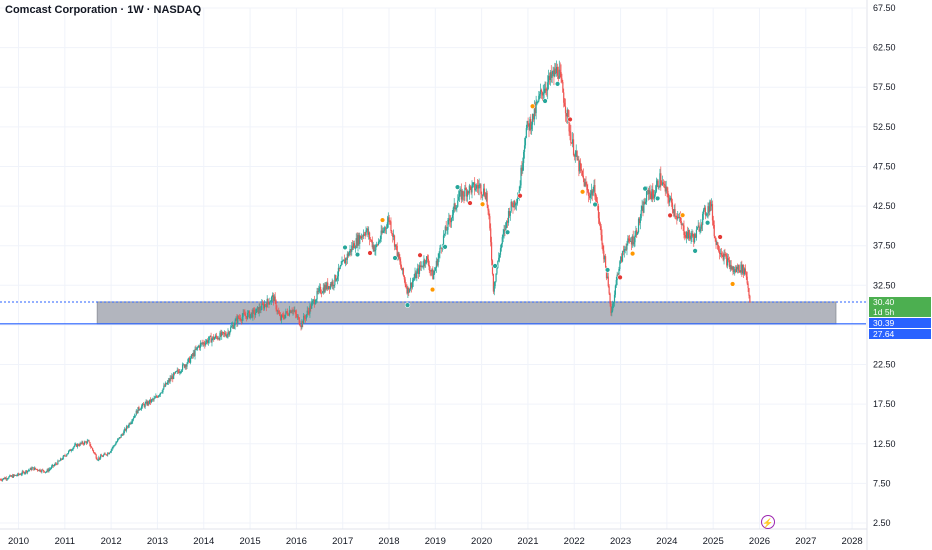 The width and height of the screenshot is (932, 550). I want to click on chart-title: Comcast Corporation · 1W · NASDAQ, so click(103, 10).